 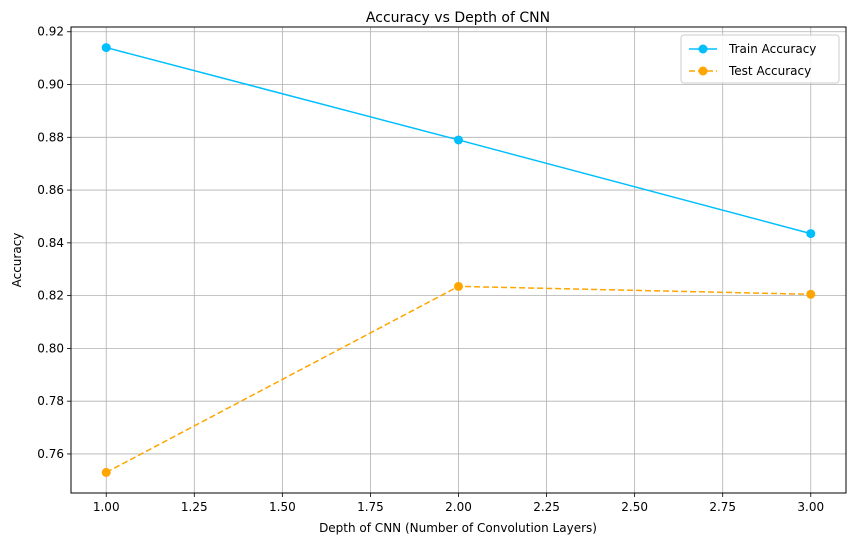 I want to click on x-tick-label: 1.00, so click(x=106, y=507).